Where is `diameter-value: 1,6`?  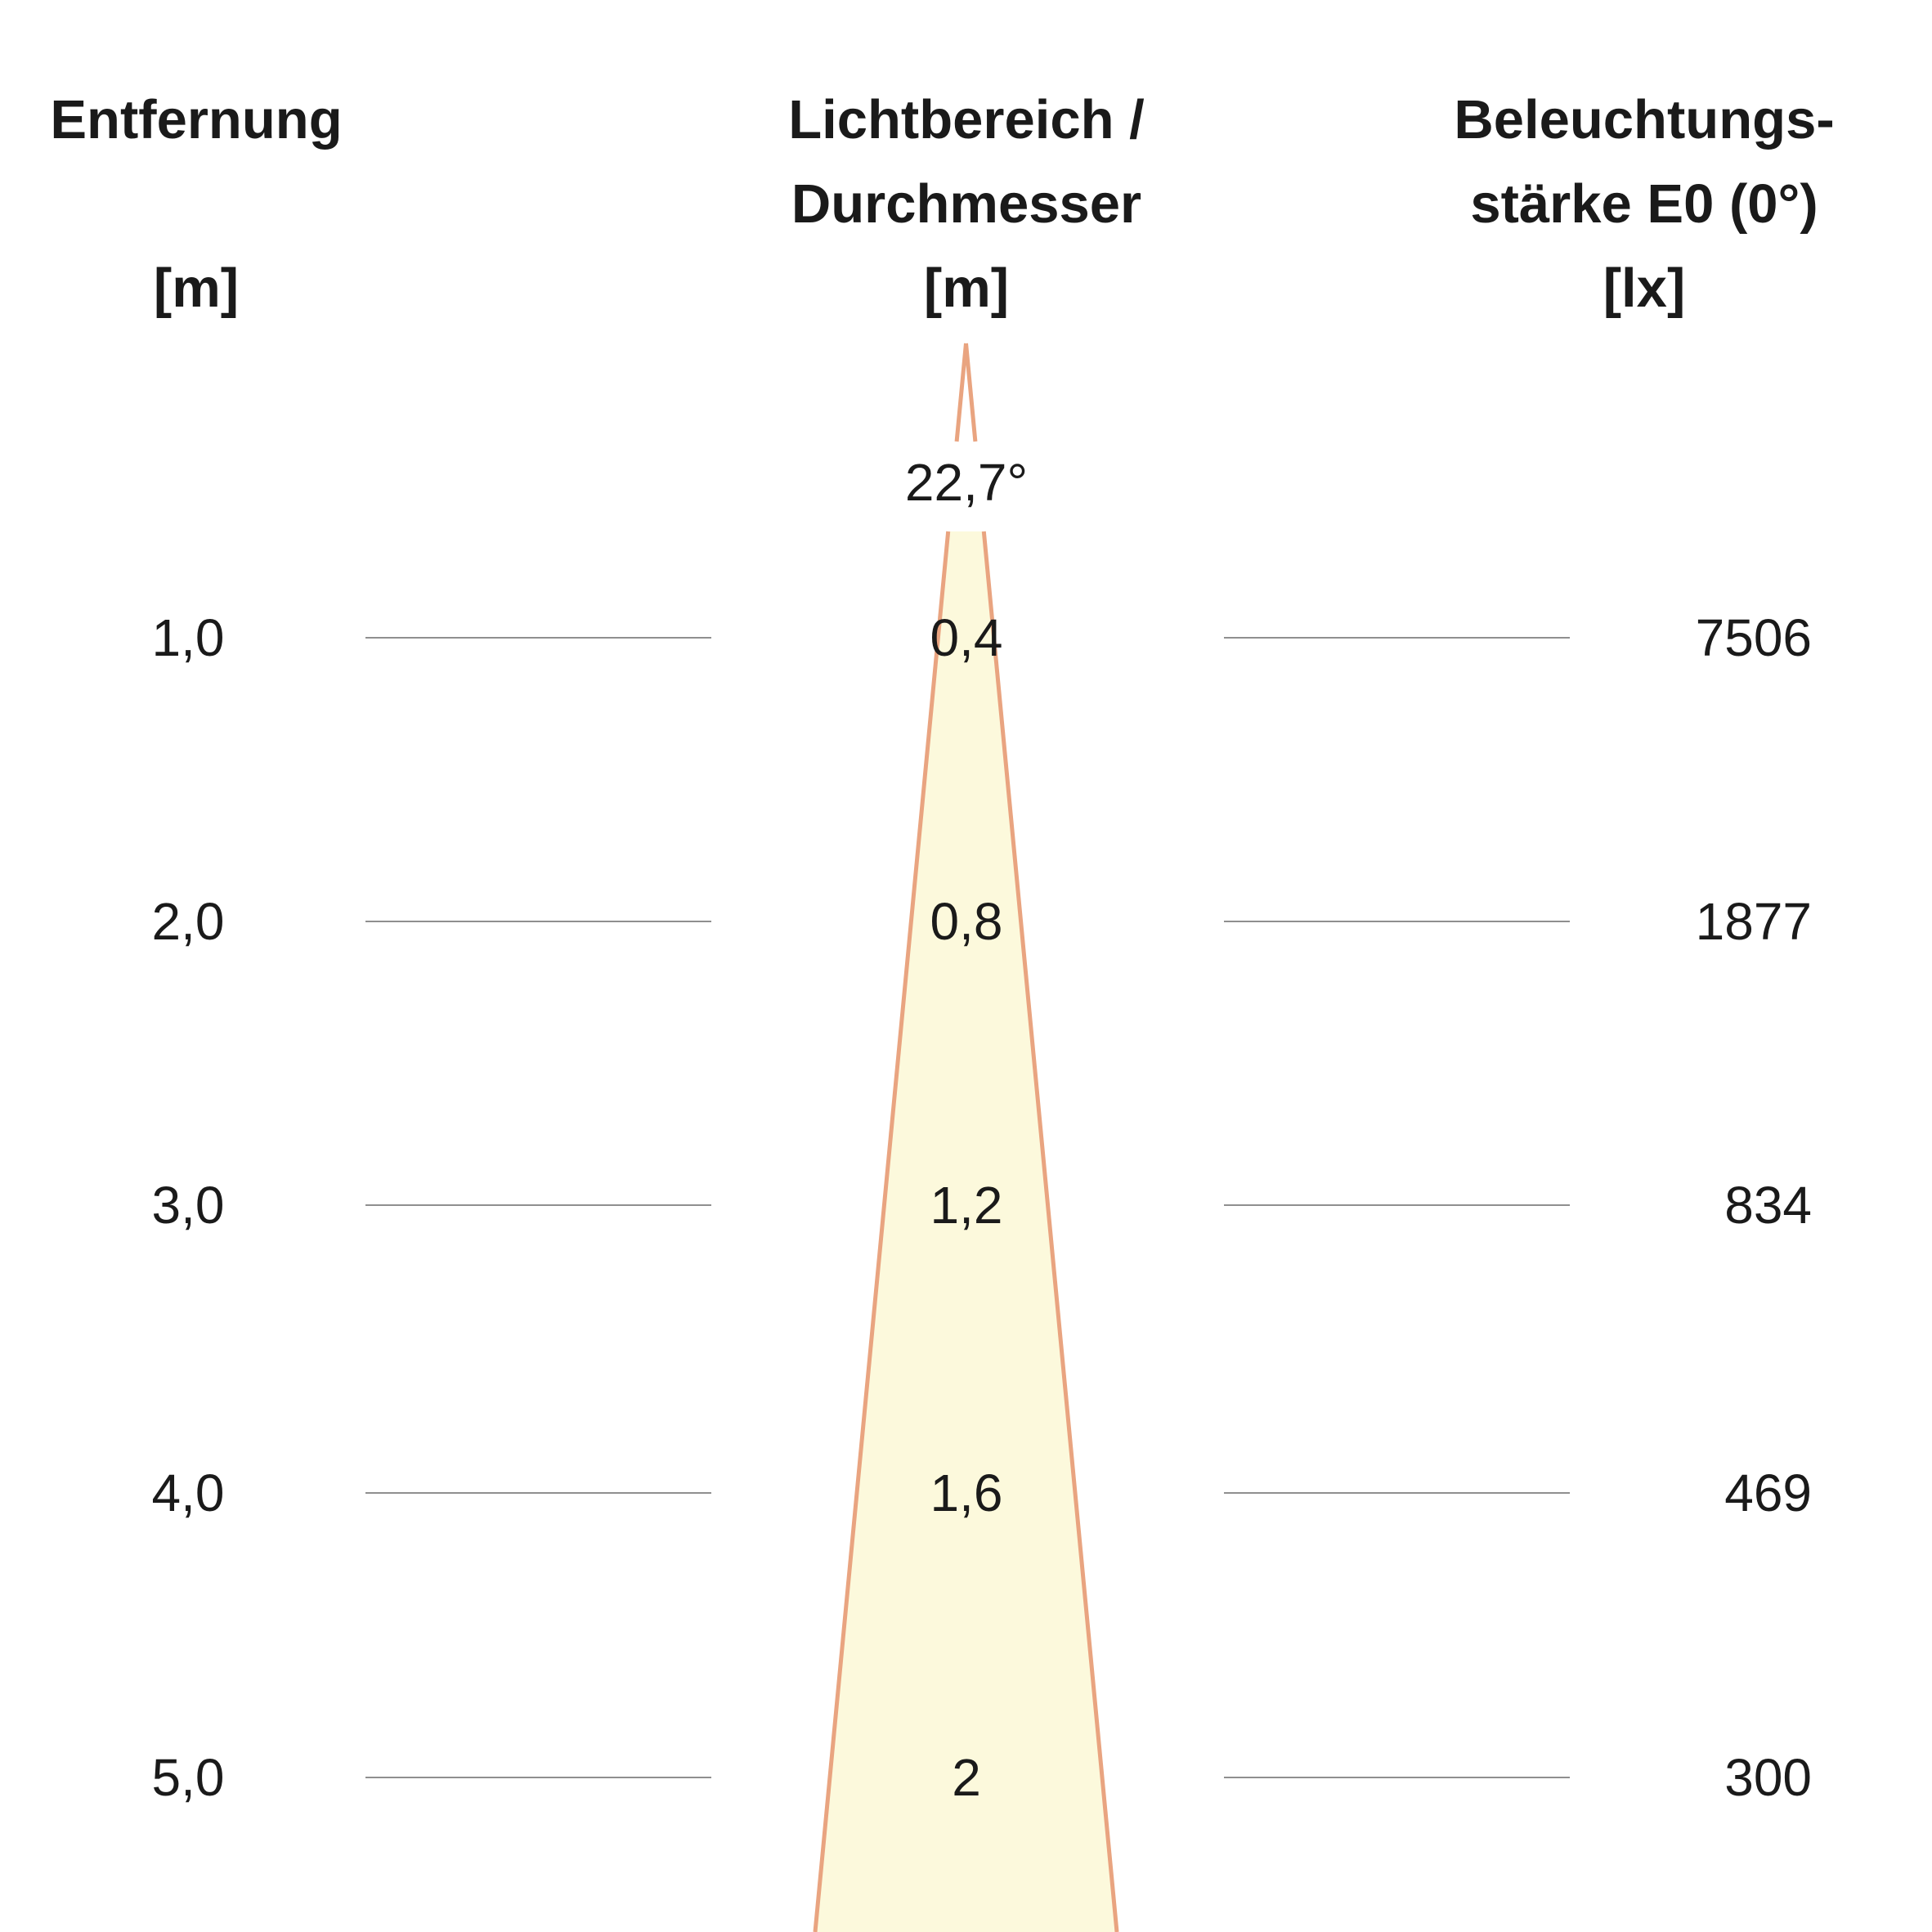
diameter-value: 1,6 is located at coordinates (966, 1493).